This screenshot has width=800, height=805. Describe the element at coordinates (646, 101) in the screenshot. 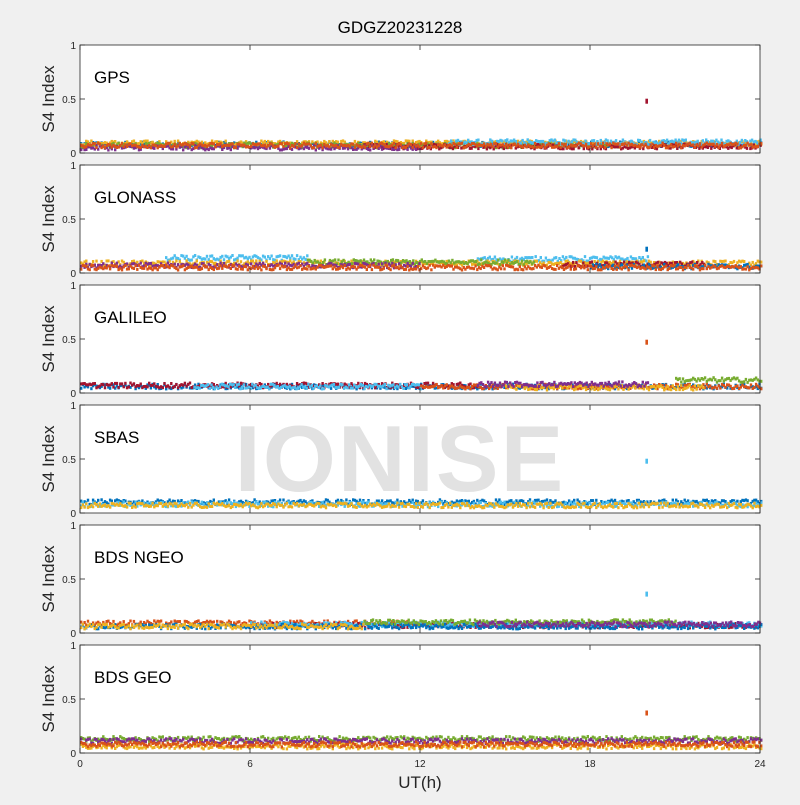

I see `spike-point` at that location.